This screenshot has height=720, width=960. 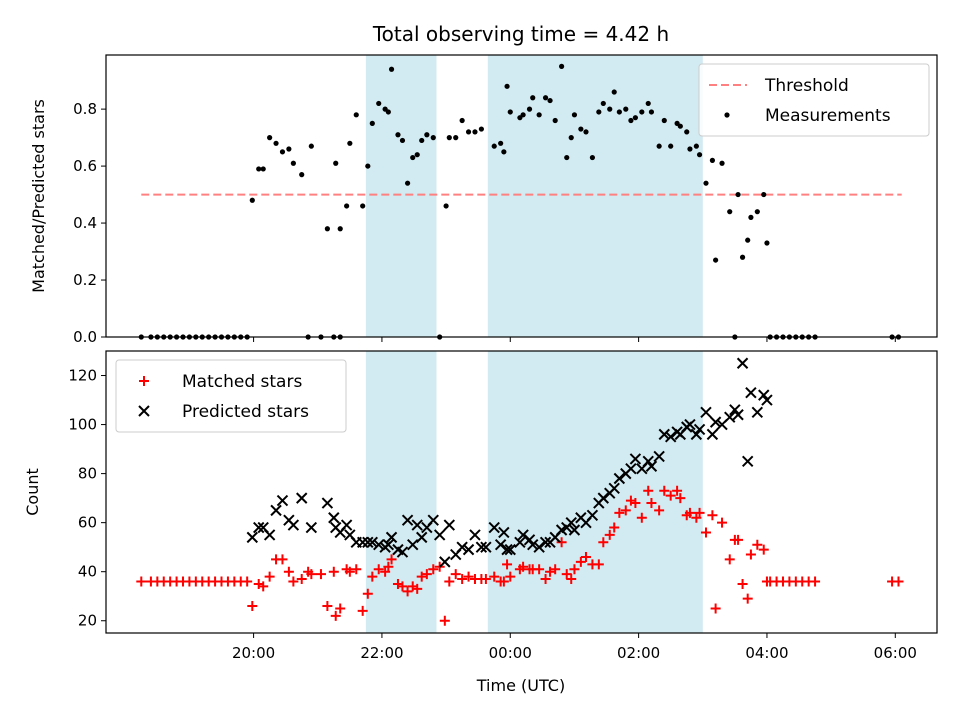 I want to click on y-tick-label: 20, so click(x=87, y=621).